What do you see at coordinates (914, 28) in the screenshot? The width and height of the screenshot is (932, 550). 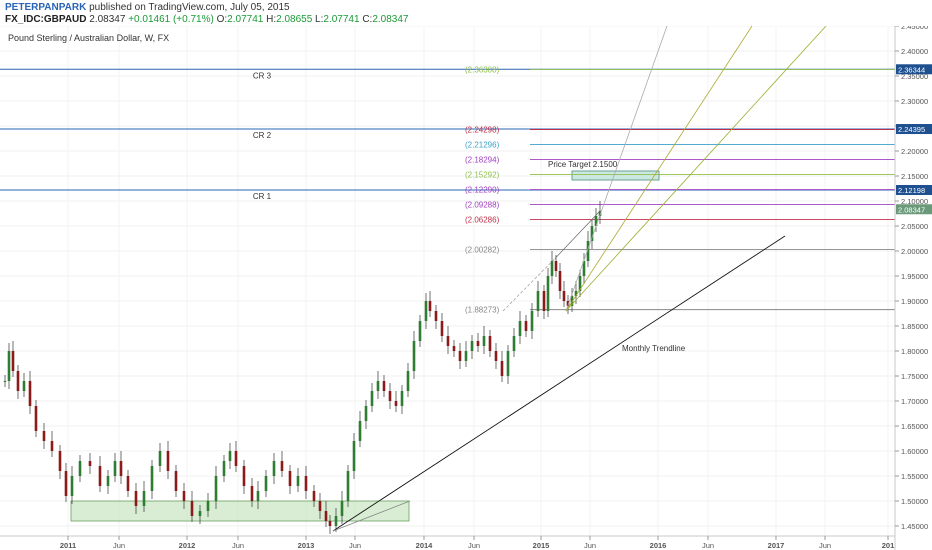 I see `y-tick-label: 2.45000` at bounding box center [914, 28].